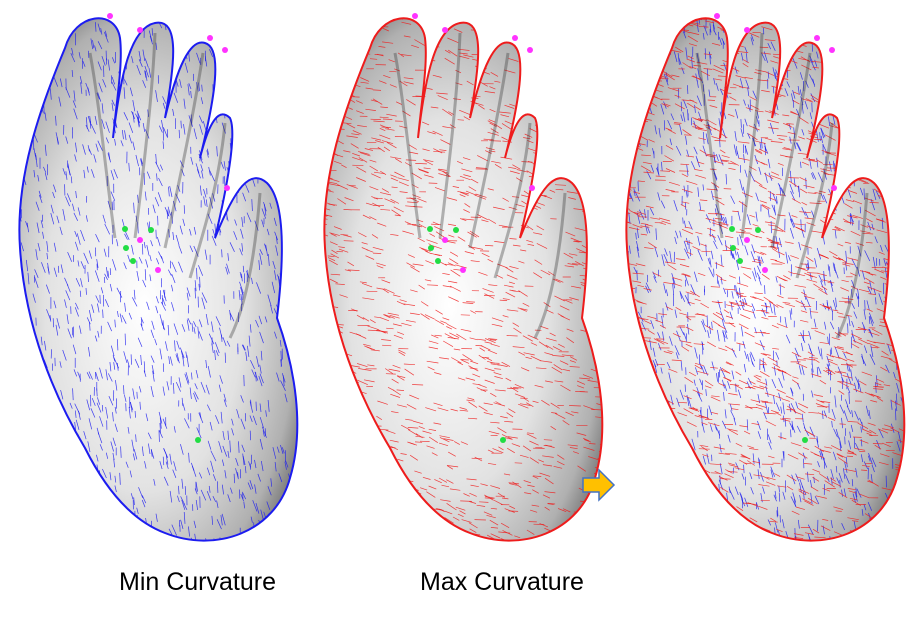  I want to click on max-curvature-caption: Max Curvature, so click(502, 582).